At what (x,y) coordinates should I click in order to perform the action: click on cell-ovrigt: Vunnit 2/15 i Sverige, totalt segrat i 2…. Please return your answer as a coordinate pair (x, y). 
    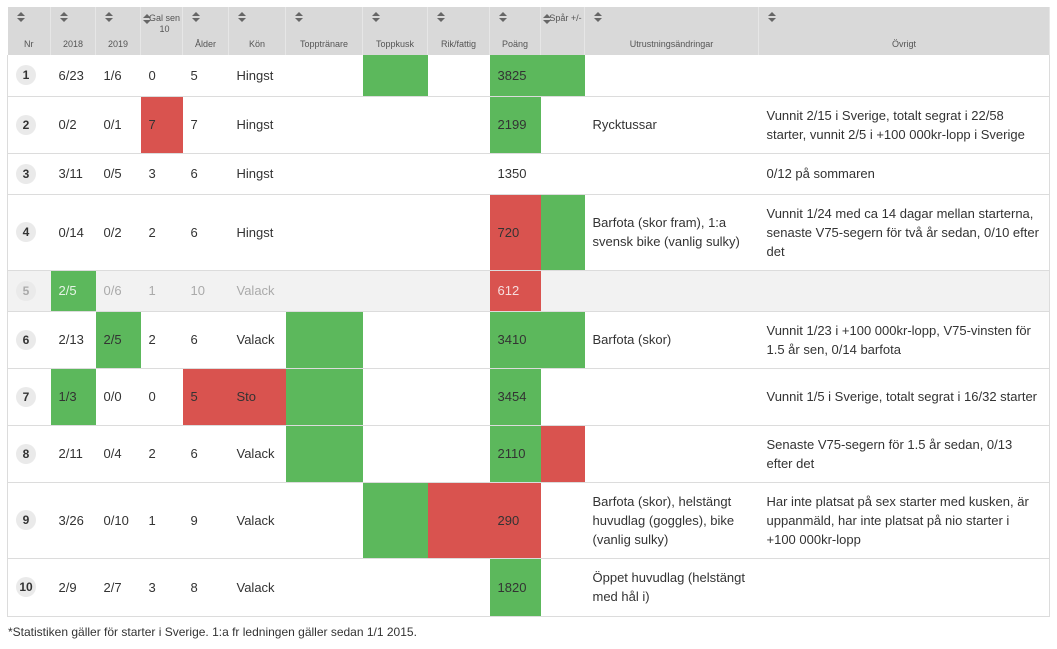
    Looking at the image, I should click on (904, 125).